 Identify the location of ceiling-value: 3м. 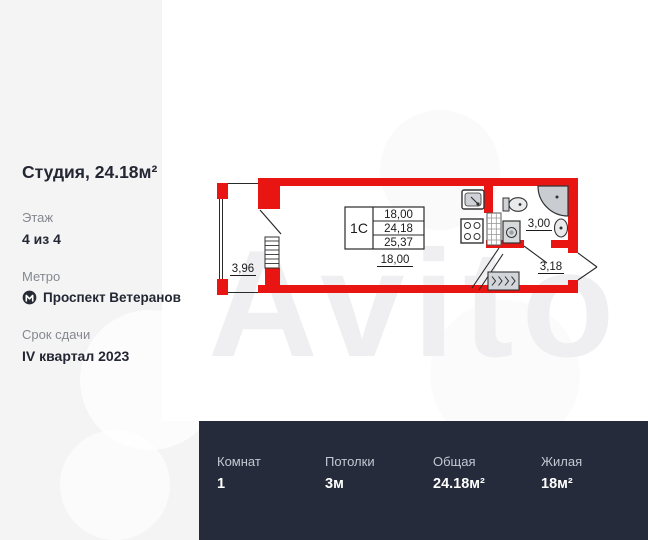
(334, 484).